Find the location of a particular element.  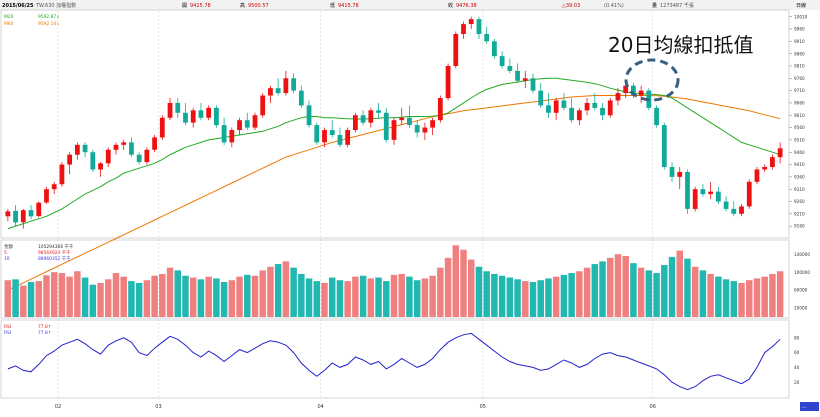

price-tick-label: 9960 is located at coordinates (799, 29).